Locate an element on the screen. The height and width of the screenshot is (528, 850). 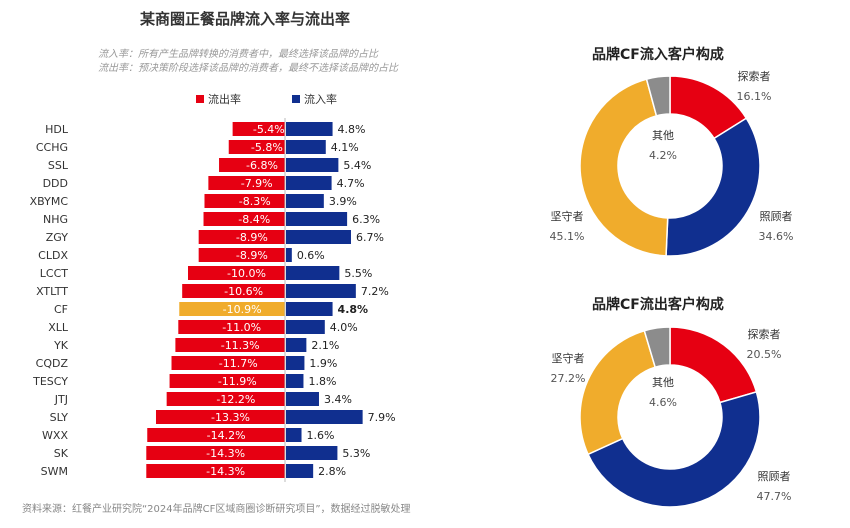
note-inflow: 流入率：所有产生品牌转换的消费者中，最终选择该品牌的占比 is located at coordinates (238, 54).